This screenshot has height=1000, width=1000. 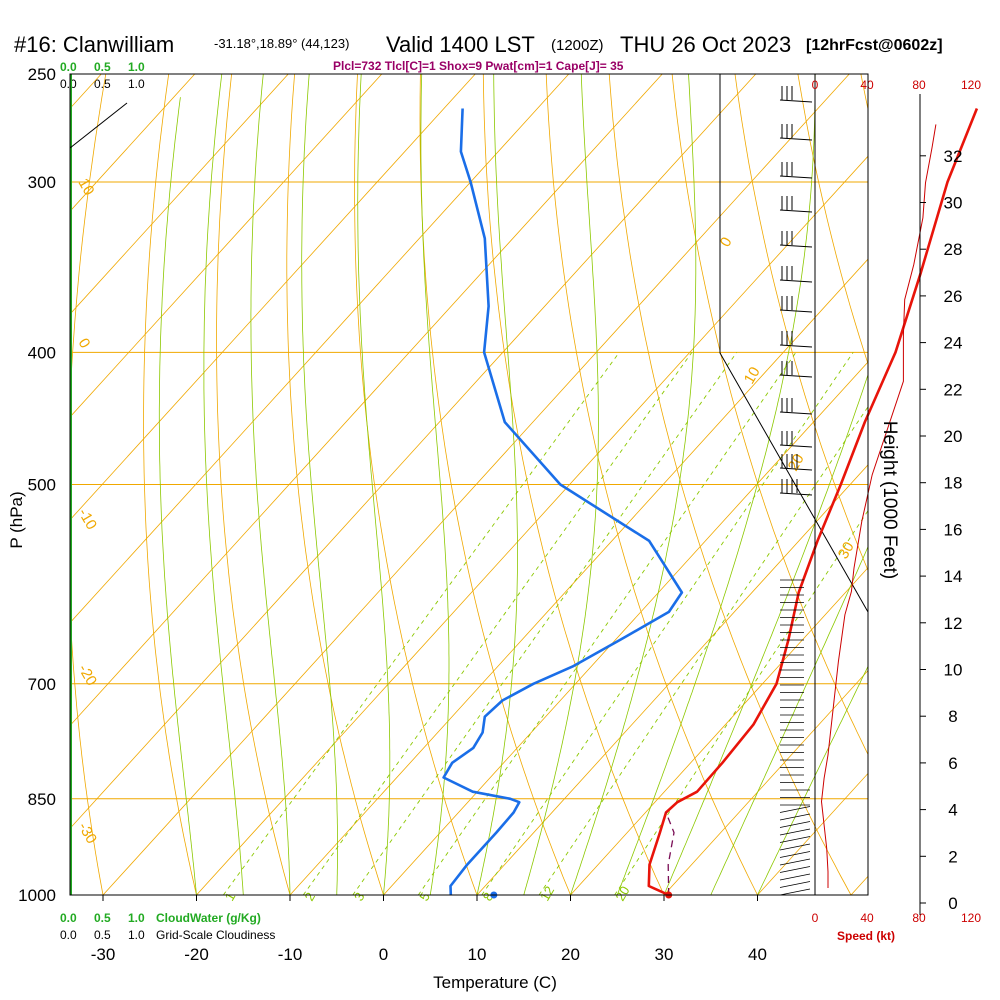 What do you see at coordinates (622, 893) in the screenshot?
I see `mixing-ratio-label: 20` at bounding box center [622, 893].